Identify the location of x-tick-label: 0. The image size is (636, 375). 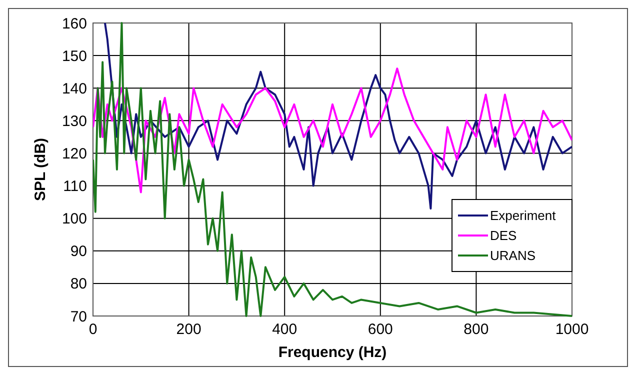
(93, 329).